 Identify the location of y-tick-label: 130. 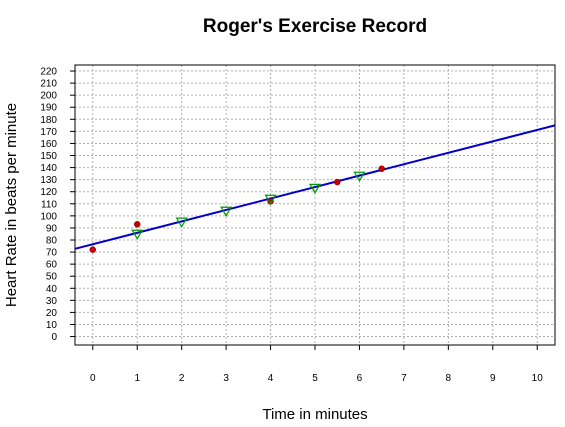
(48, 180).